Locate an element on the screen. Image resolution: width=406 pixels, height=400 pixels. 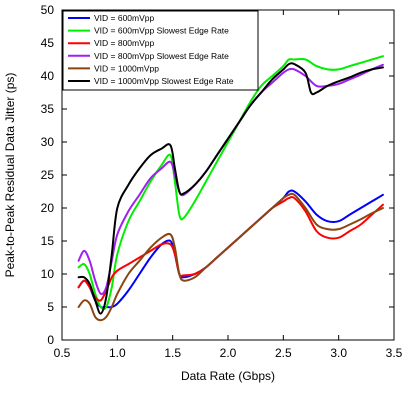
y-axis-title: Peak-to-Peak Residual Data Jitter (ps) is located at coordinates (10, 175).